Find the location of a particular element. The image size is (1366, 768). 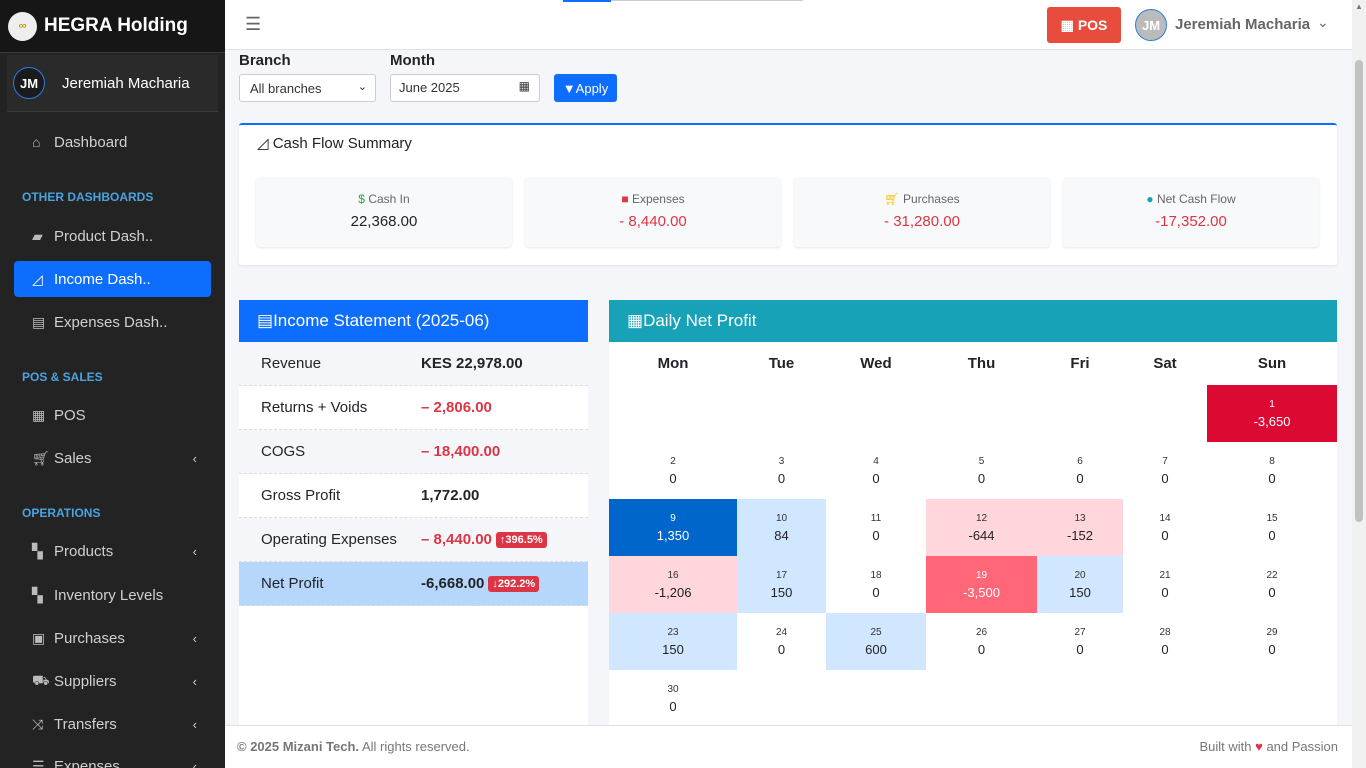

sidebar-item-suppliers: ⛟ Suppliers ‹ is located at coordinates (112, 681).